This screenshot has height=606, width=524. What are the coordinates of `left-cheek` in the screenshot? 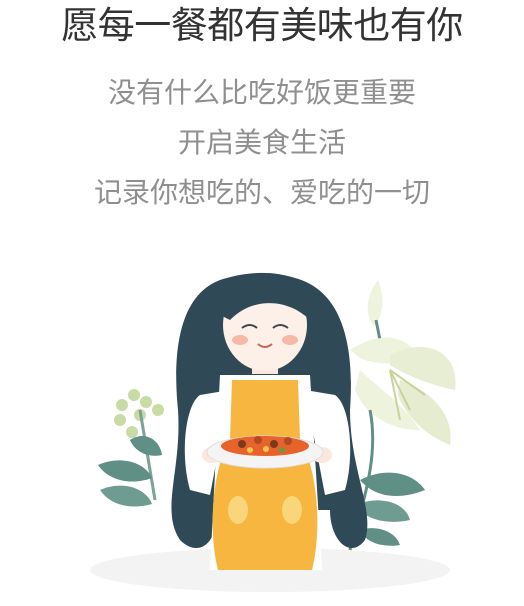 It's located at (240, 340).